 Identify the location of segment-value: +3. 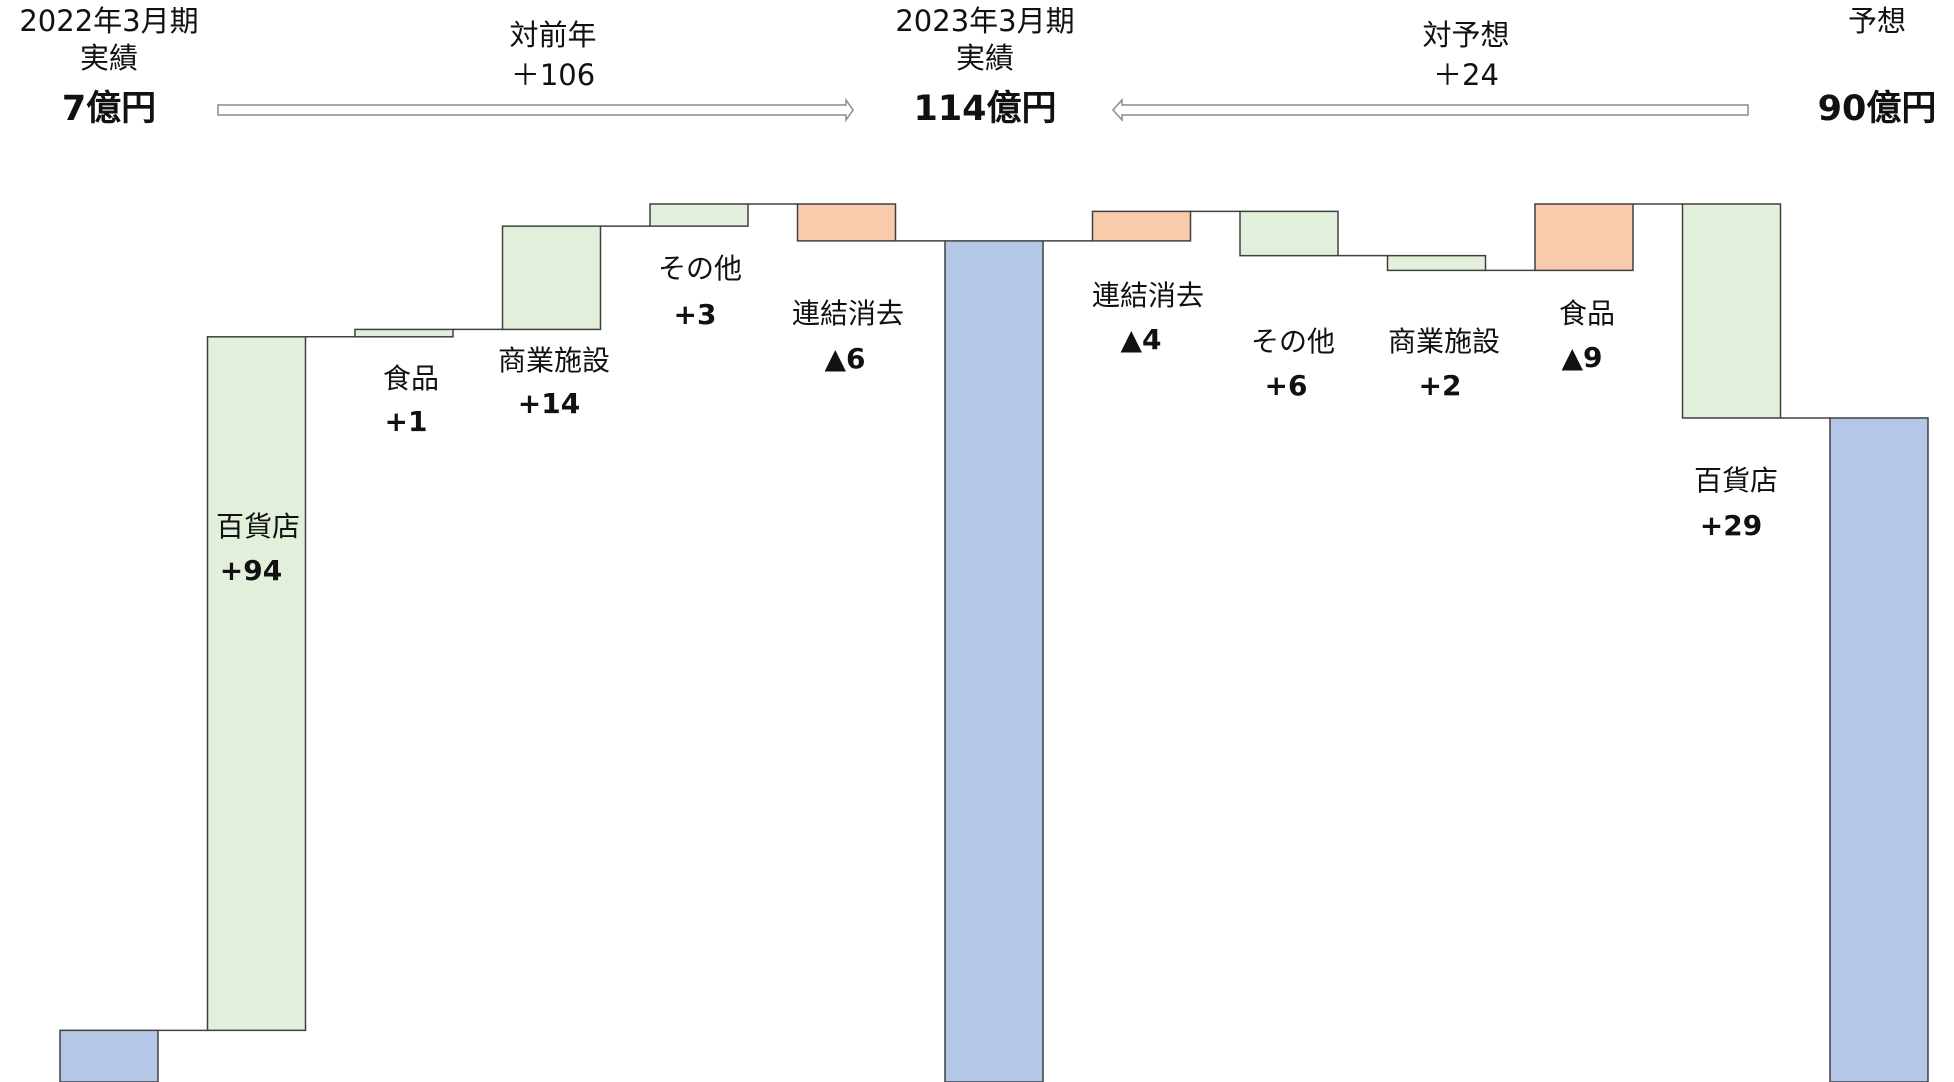
(695, 314).